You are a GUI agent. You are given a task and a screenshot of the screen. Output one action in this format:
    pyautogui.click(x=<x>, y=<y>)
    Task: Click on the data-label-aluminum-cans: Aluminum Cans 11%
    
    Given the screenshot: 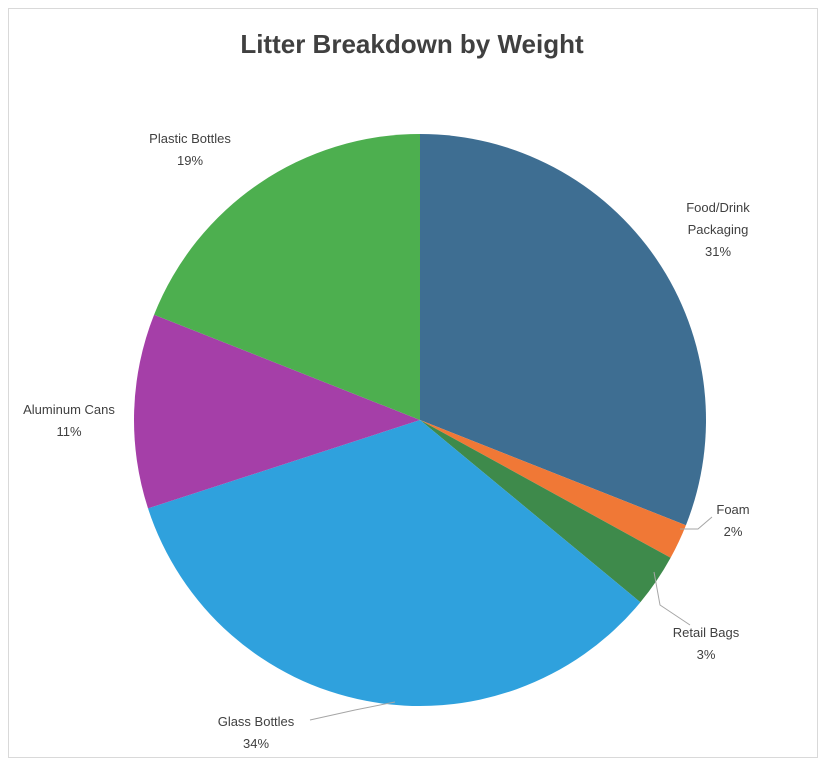 What is the action you would take?
    pyautogui.click(x=69, y=420)
    